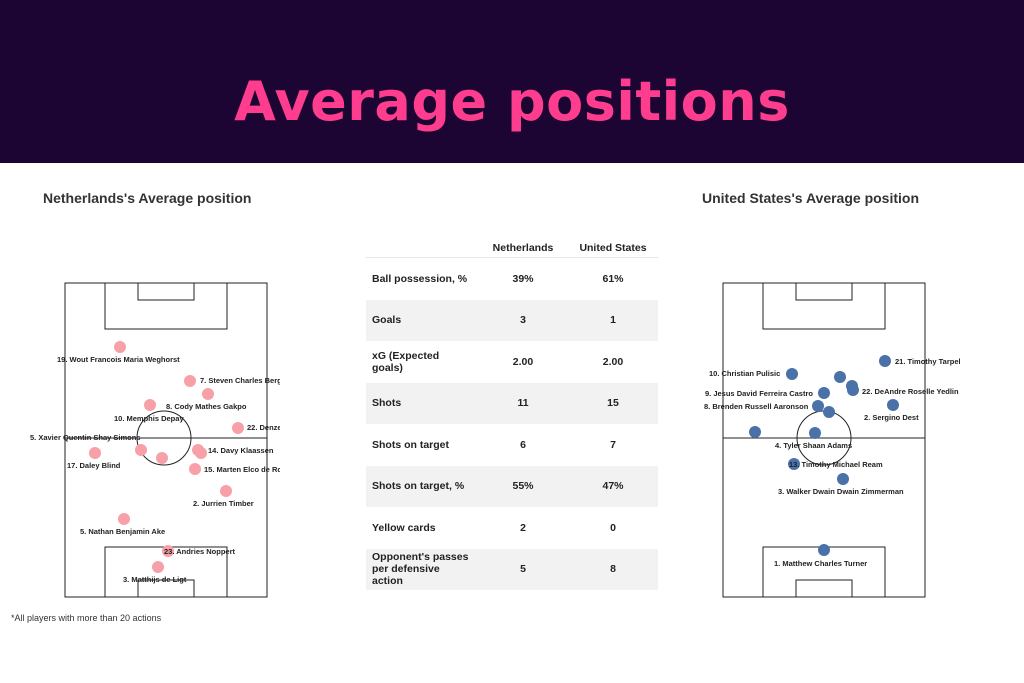 The width and height of the screenshot is (1024, 683). I want to click on stats-row: xG (Expected goals) 2.00 2.00, so click(512, 362).